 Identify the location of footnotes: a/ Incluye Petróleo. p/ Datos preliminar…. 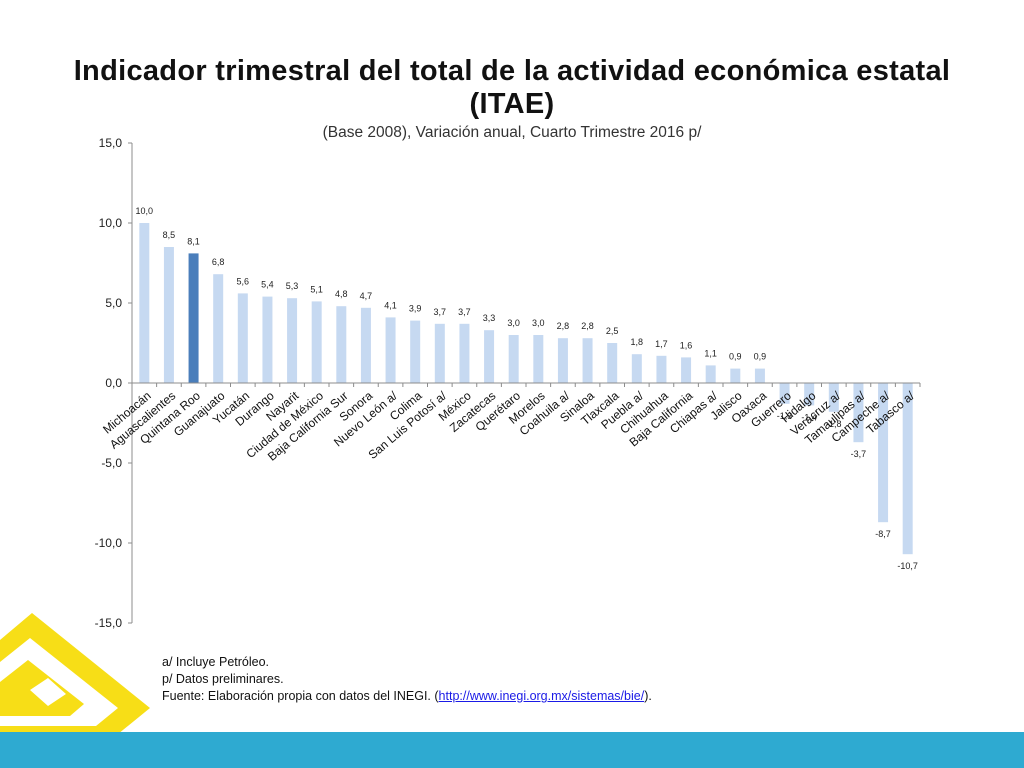
(407, 679).